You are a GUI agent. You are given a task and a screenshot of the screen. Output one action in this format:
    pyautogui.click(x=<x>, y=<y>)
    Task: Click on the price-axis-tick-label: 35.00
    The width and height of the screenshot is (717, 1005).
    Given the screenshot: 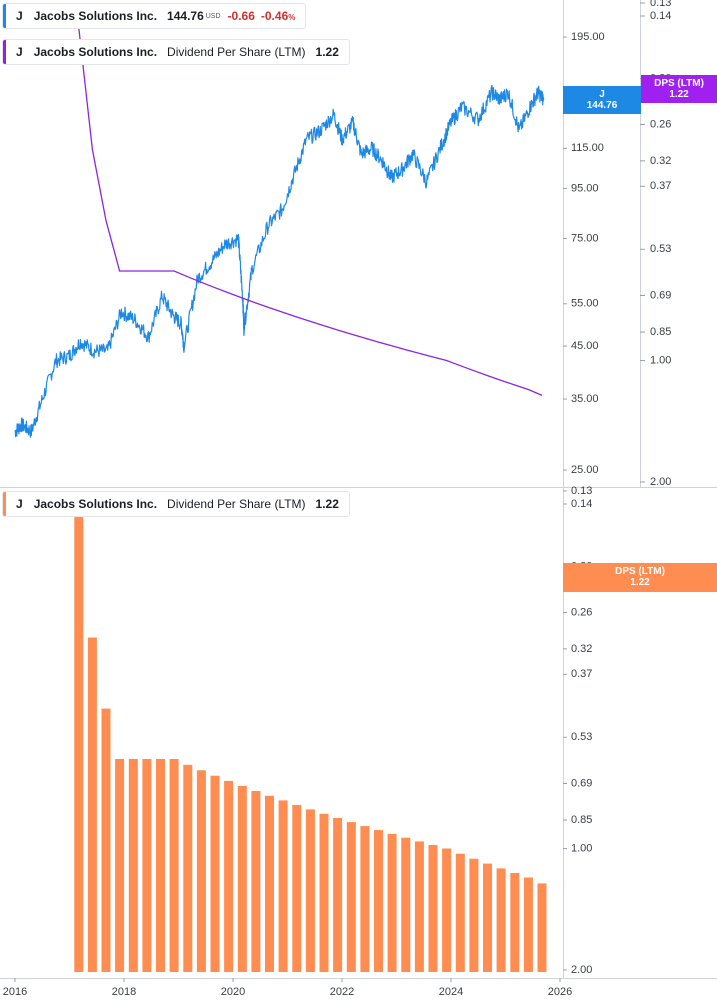 What is the action you would take?
    pyautogui.click(x=585, y=399)
    